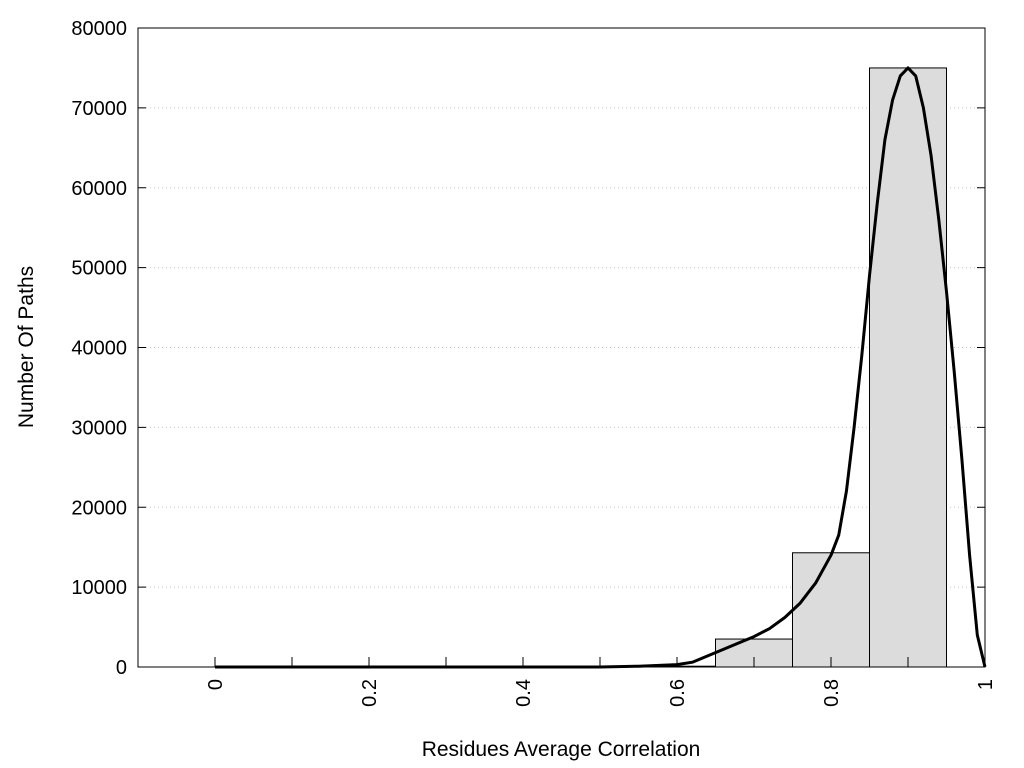 This screenshot has width=1024, height=768. Describe the element at coordinates (561, 749) in the screenshot. I see `x-axis-title: Residues Average Correlation` at that location.